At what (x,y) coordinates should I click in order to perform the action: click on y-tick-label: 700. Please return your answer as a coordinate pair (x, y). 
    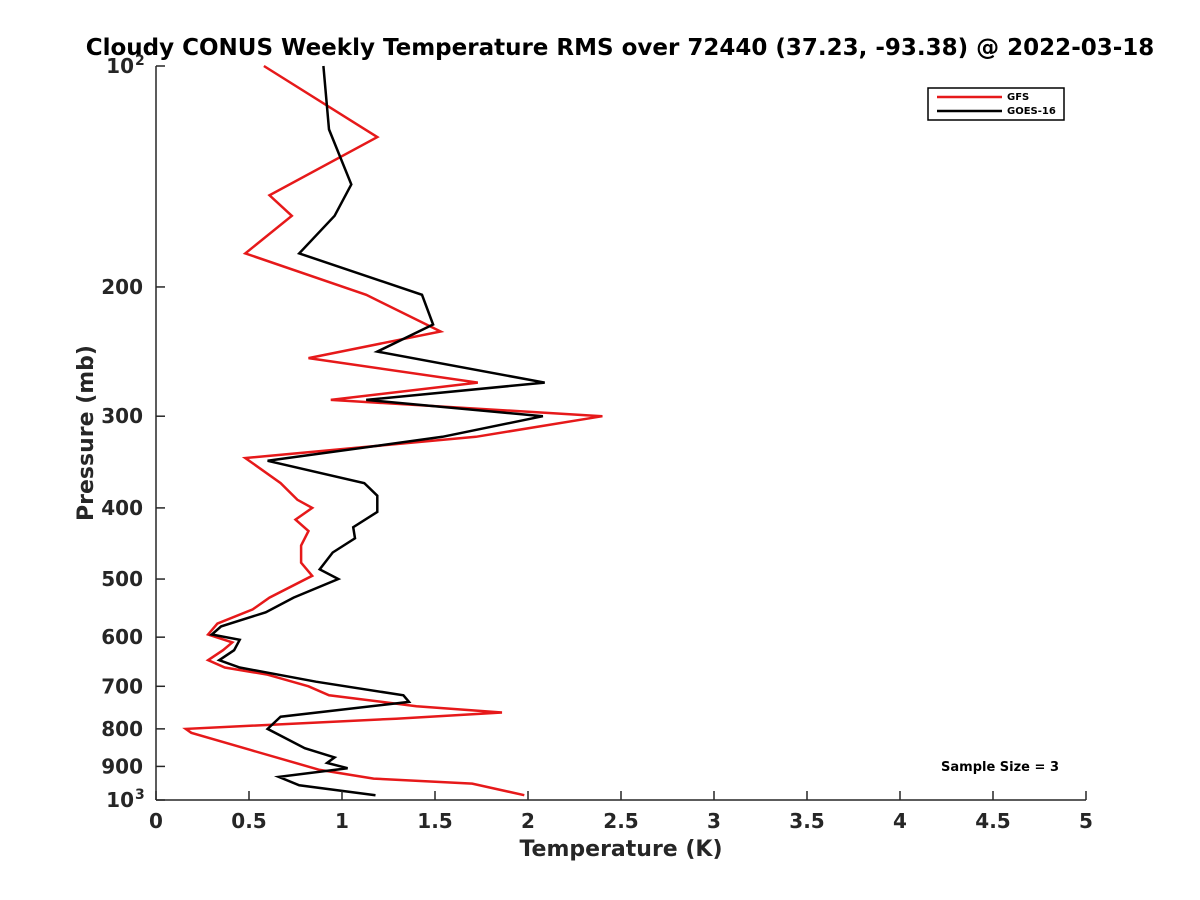
    Looking at the image, I should click on (122, 686).